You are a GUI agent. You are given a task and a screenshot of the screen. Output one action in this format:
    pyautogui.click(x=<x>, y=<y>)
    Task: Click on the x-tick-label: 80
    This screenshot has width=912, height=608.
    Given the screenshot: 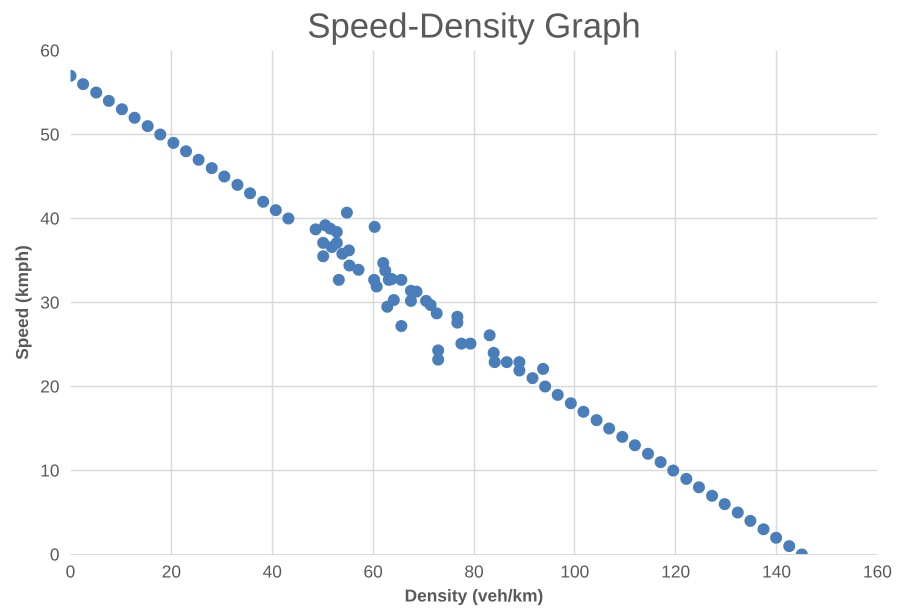 What is the action you would take?
    pyautogui.click(x=474, y=572)
    